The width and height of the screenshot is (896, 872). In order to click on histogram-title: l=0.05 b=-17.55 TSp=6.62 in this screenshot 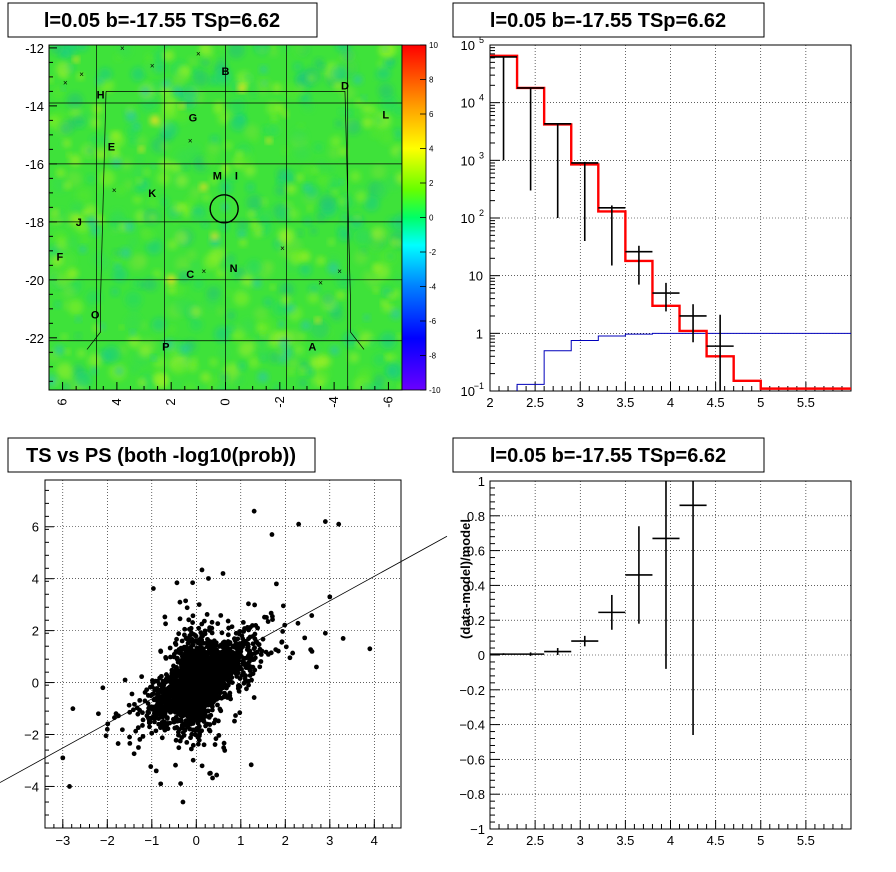, I will do `click(608, 21)`.